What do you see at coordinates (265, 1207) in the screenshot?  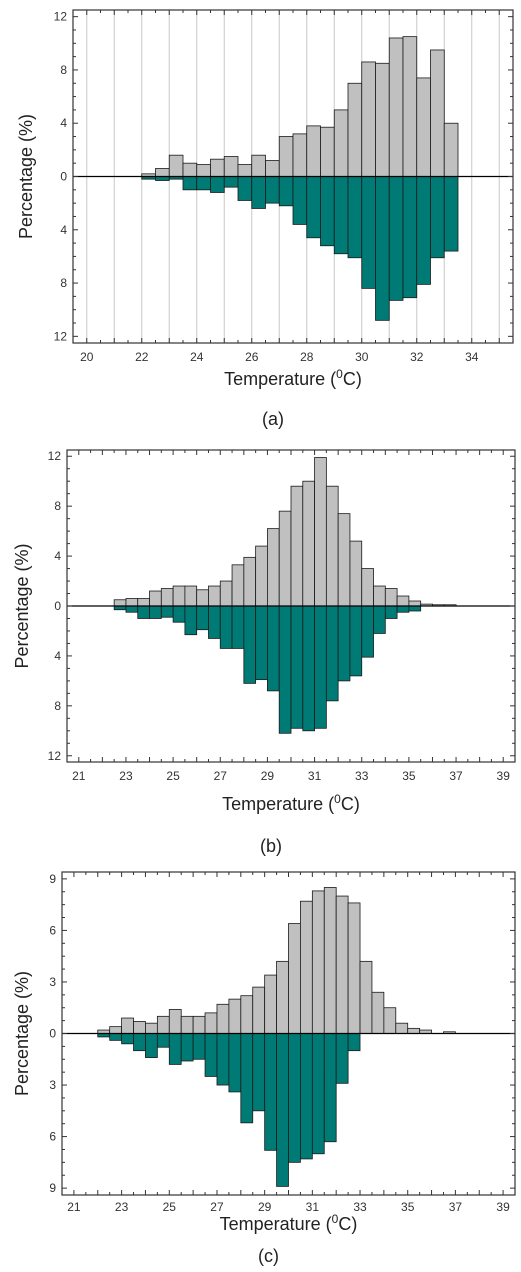 I see `x-tick-label: 29` at bounding box center [265, 1207].